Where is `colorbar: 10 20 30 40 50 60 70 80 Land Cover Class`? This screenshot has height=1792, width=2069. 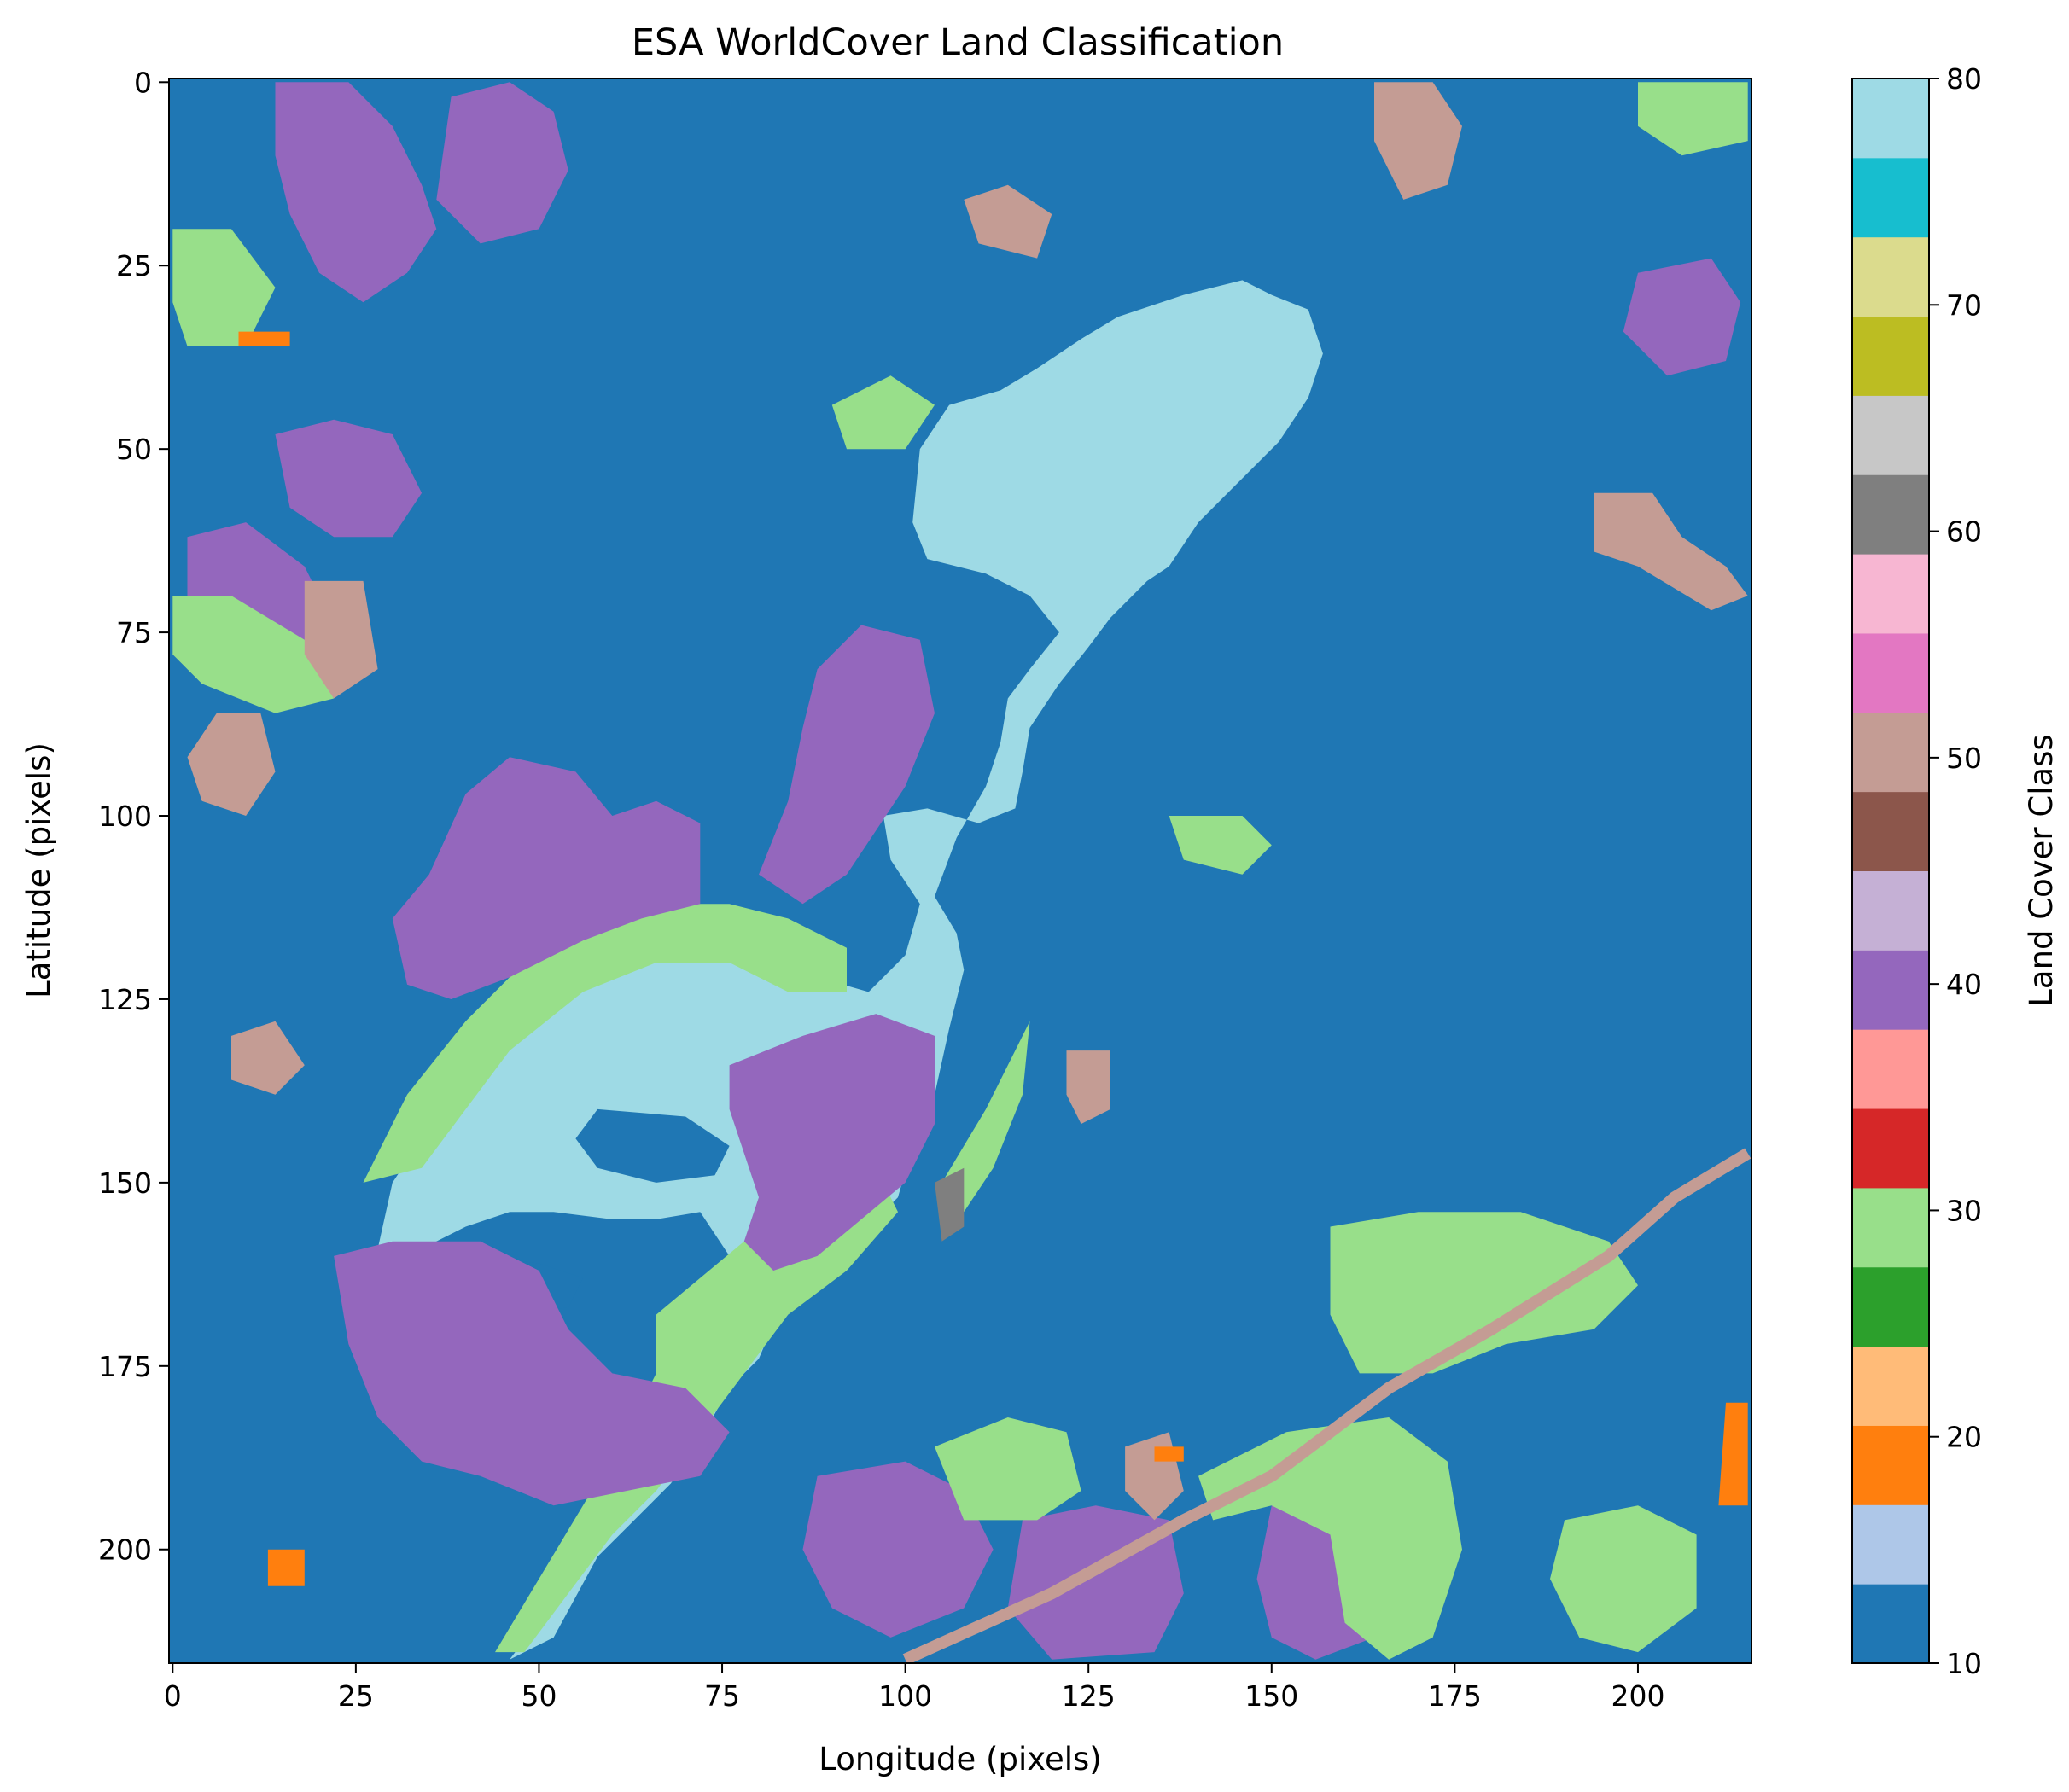
colorbar: 10 20 30 40 50 60 70 80 Land Cover Class is located at coordinates (1955, 871).